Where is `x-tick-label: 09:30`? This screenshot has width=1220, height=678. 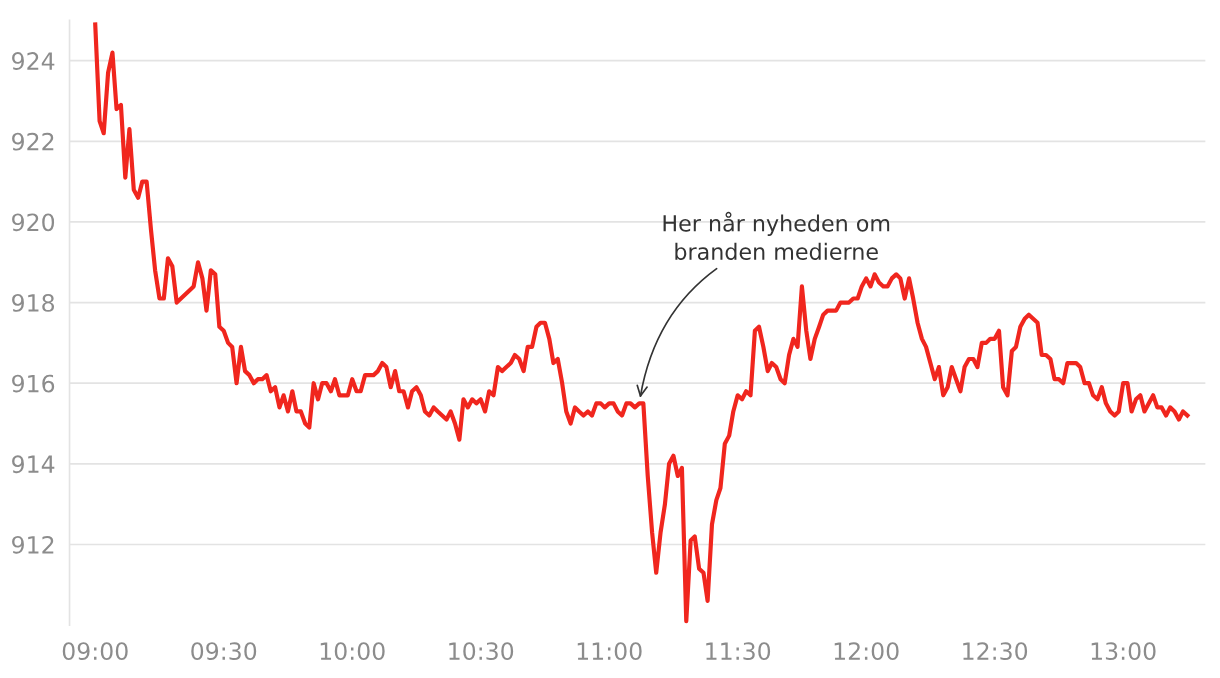 x-tick-label: 09:30 is located at coordinates (224, 651).